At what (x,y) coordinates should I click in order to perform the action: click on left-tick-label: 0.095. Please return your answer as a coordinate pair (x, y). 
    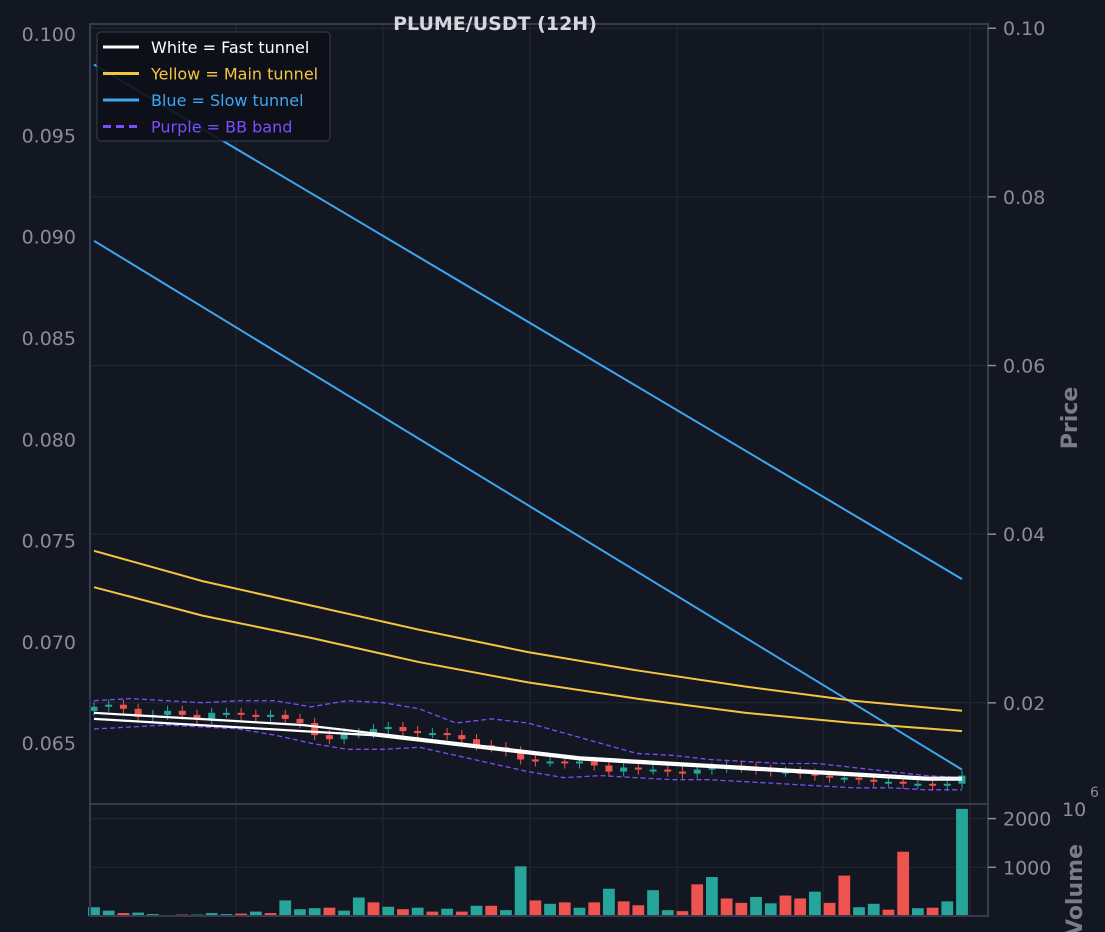
    Looking at the image, I should click on (49, 136).